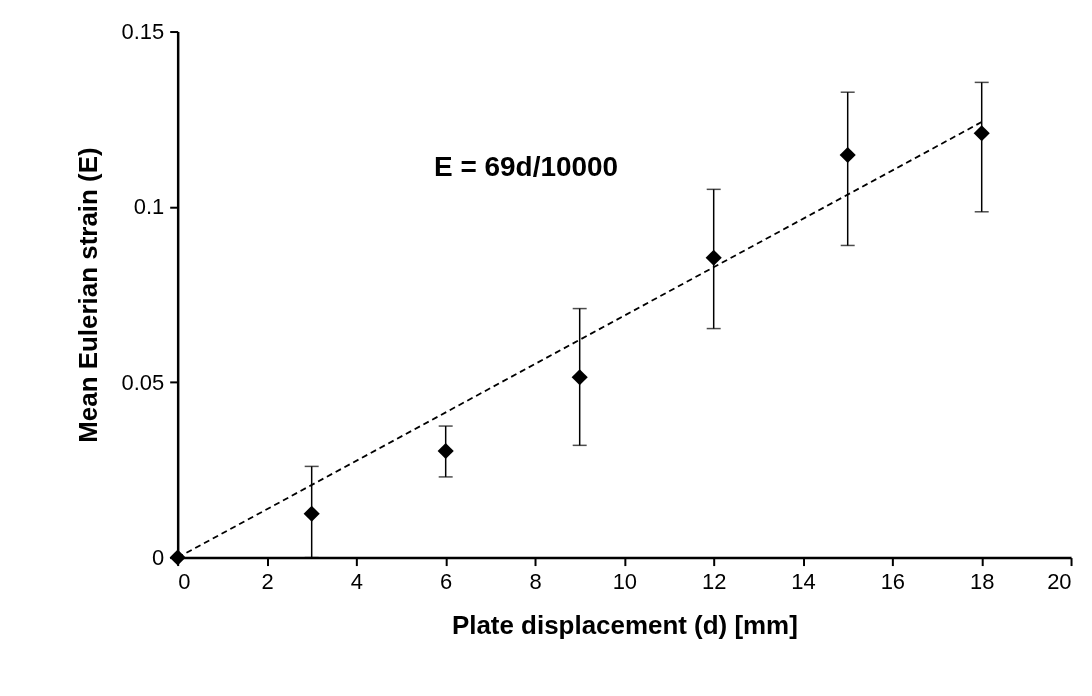 Image resolution: width=1092 pixels, height=696 pixels. What do you see at coordinates (625, 582) in the screenshot?
I see `x-tick-label: 10` at bounding box center [625, 582].